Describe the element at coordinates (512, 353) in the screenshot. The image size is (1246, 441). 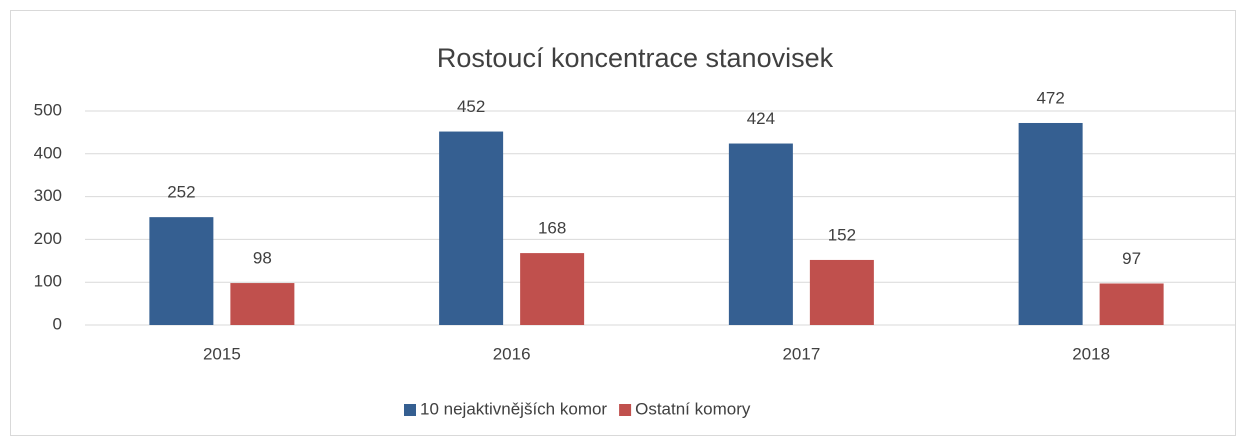
I see `x-tick-label: 2016` at that location.